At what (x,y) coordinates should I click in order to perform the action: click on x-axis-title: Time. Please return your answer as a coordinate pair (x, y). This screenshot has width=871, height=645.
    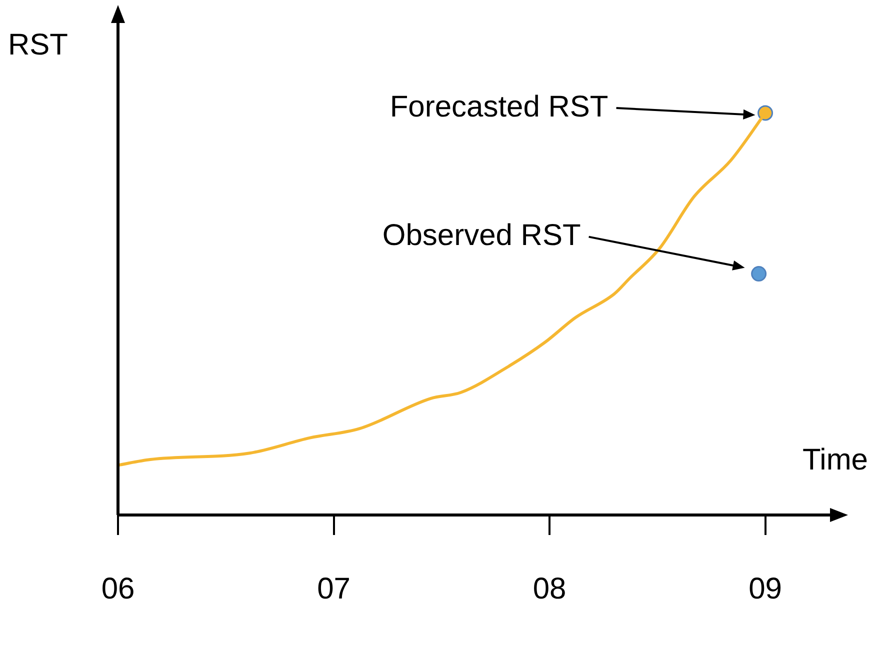
    Looking at the image, I should click on (835, 459).